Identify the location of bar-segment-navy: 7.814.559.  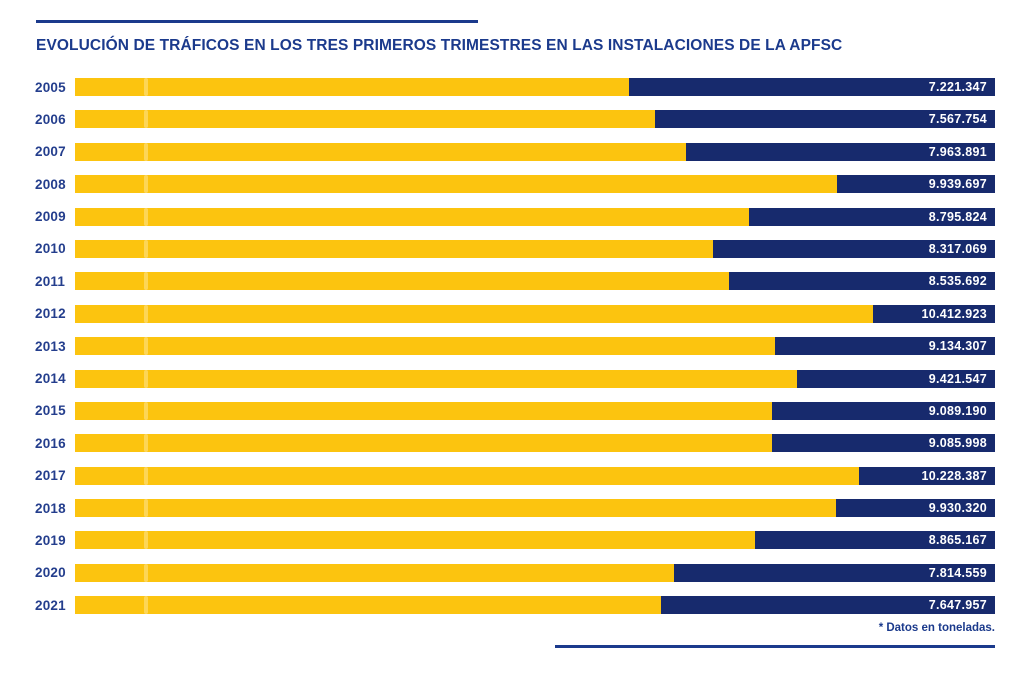
(834, 572).